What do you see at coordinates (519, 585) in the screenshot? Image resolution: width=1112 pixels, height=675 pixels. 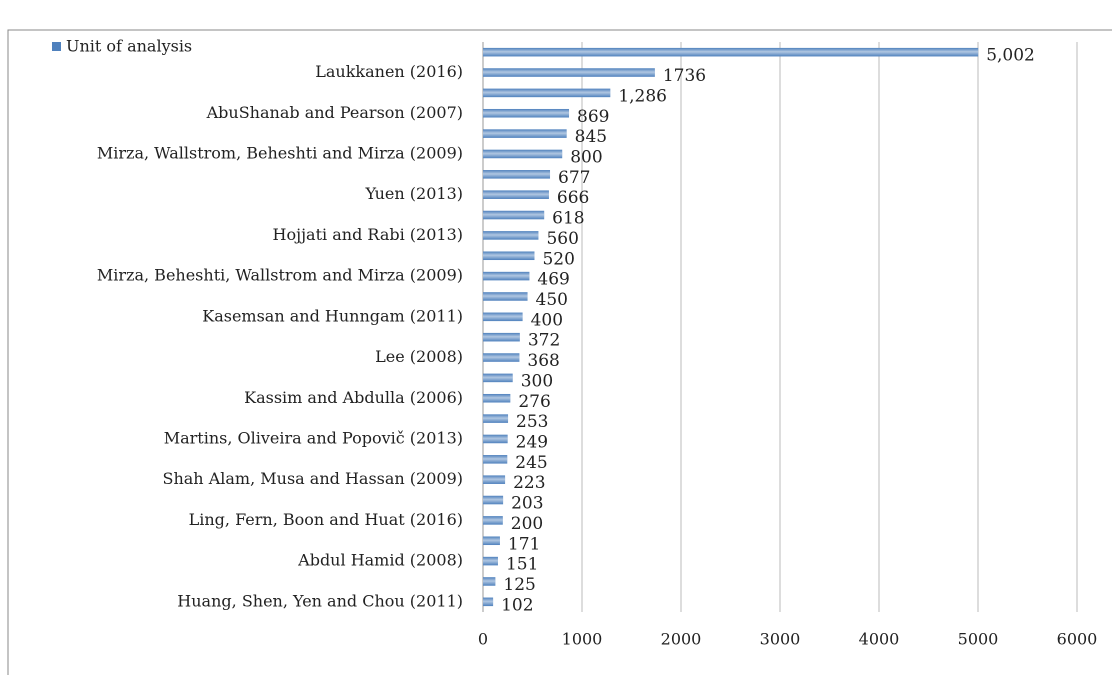 I see `value-label: 125` at bounding box center [519, 585].